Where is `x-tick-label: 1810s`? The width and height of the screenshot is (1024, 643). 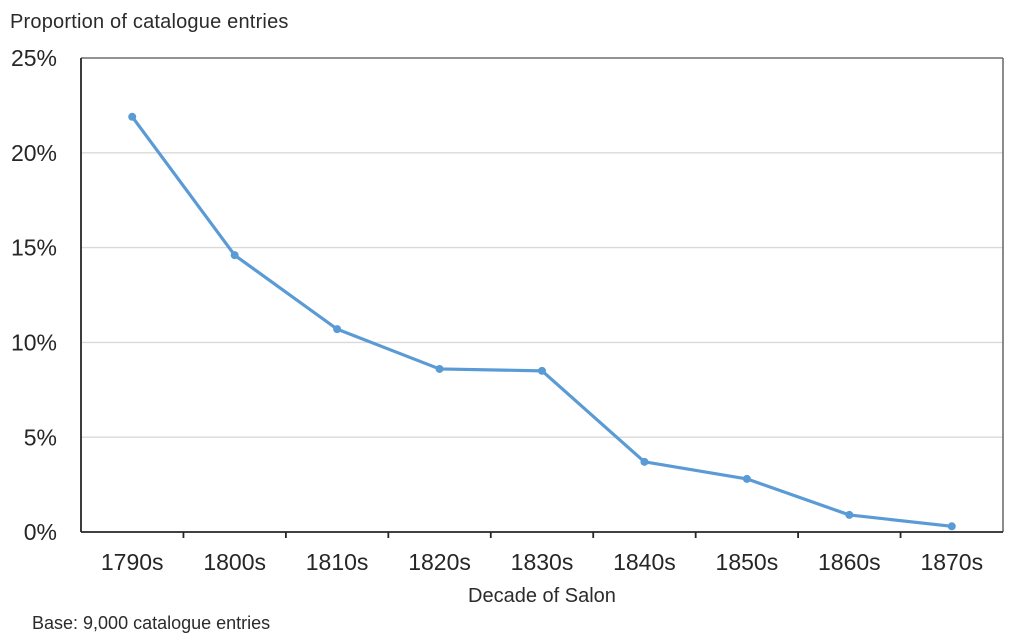
x-tick-label: 1810s is located at coordinates (337, 562).